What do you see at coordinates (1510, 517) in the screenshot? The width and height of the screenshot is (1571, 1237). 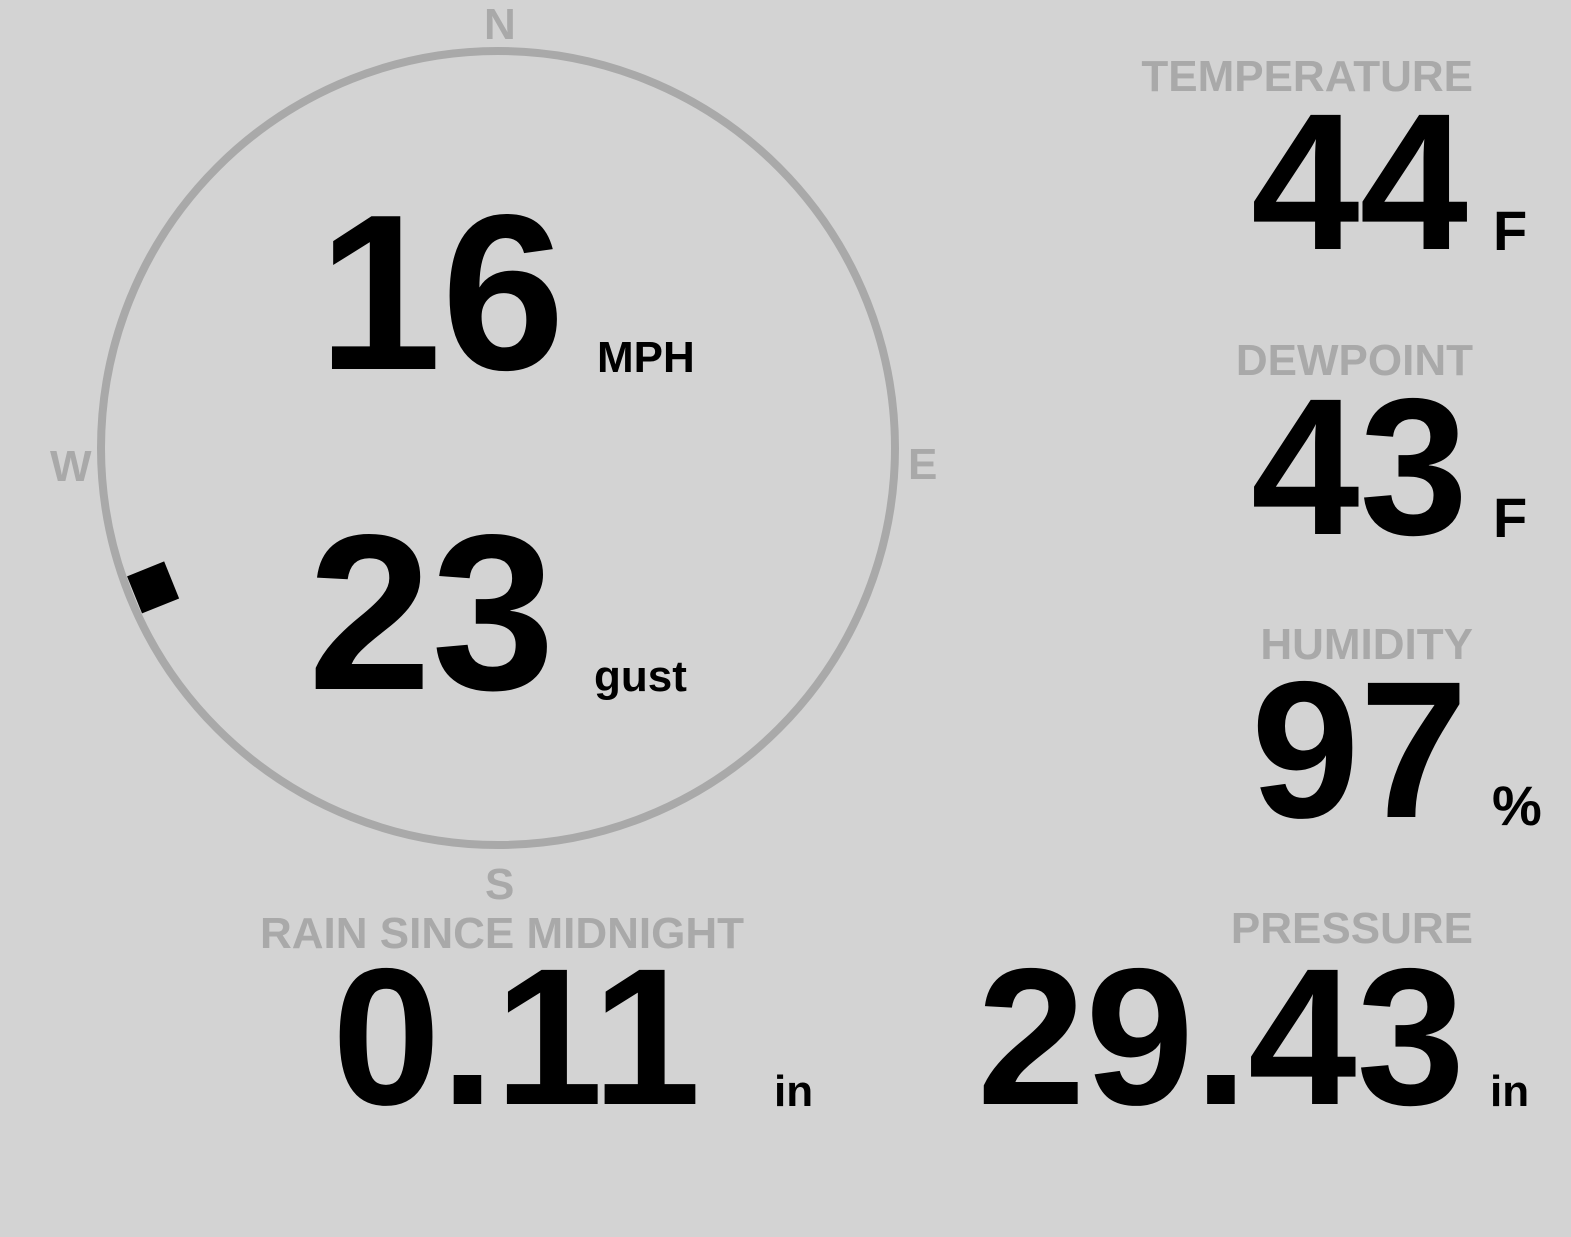 I see `dewpoint-unit: F` at bounding box center [1510, 517].